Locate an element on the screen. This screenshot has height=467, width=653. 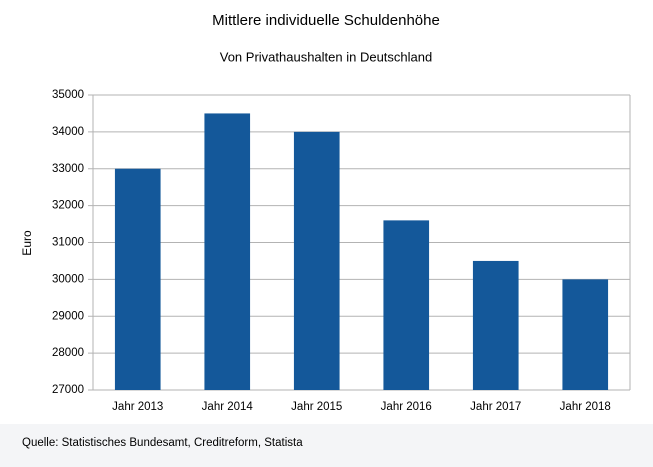
y-tick-label: 29000 is located at coordinates (68, 316).